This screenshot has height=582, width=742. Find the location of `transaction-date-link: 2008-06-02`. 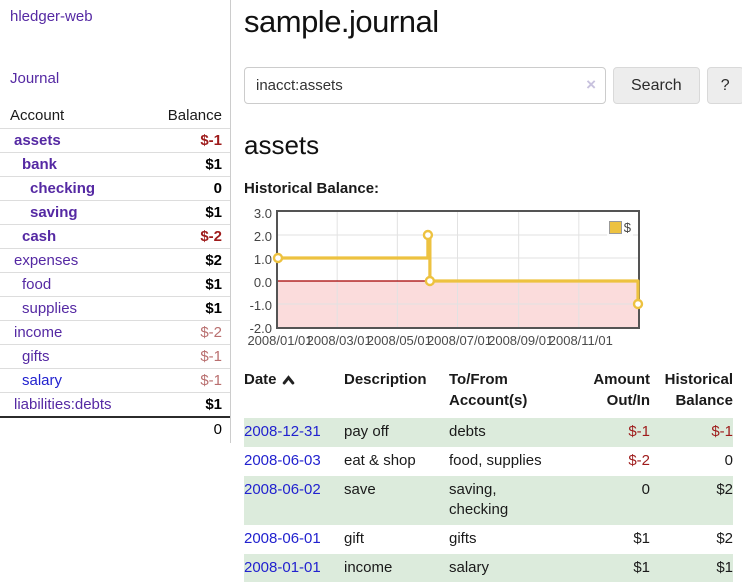

transaction-date-link: 2008-06-02 is located at coordinates (282, 489).